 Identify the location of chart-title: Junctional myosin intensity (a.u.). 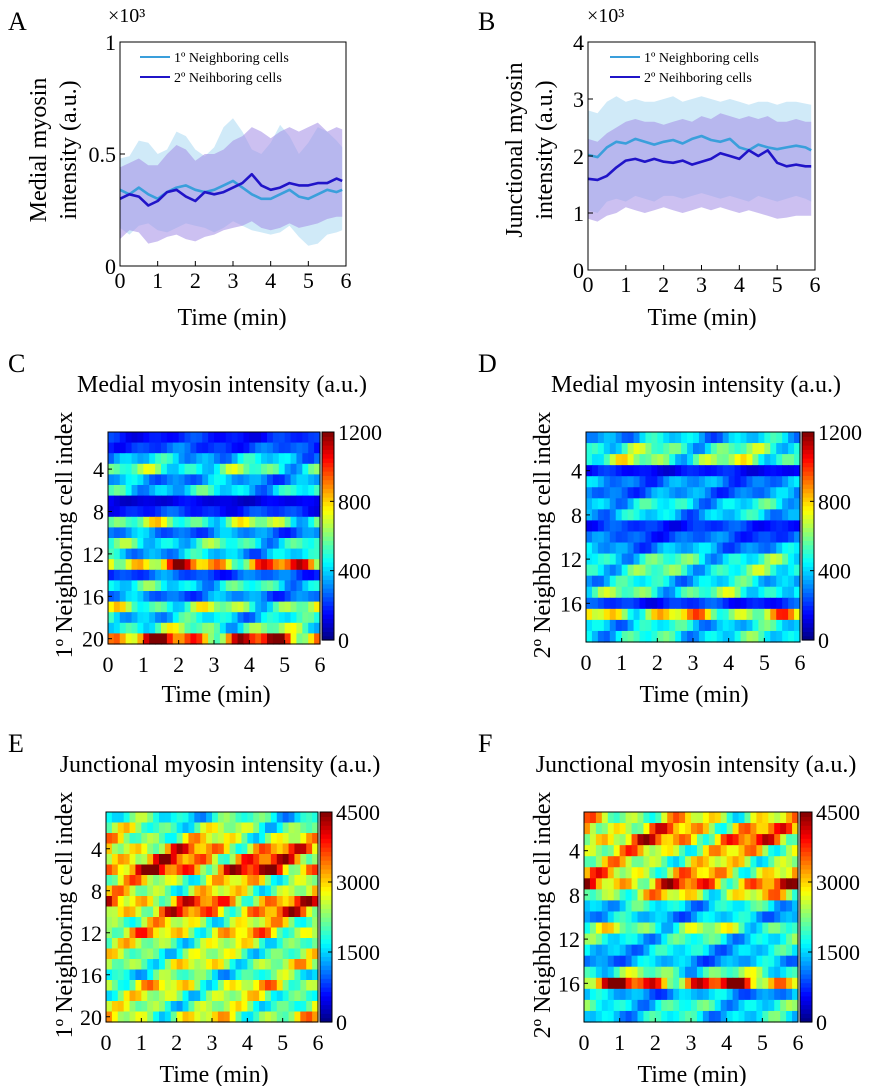
(220, 765).